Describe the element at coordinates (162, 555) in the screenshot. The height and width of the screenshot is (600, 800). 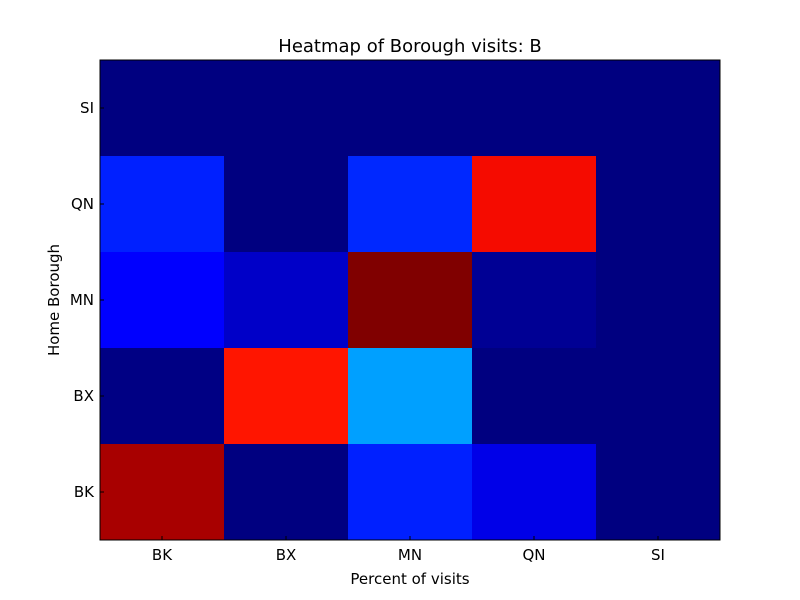
I see `x-tick-label: BK` at that location.